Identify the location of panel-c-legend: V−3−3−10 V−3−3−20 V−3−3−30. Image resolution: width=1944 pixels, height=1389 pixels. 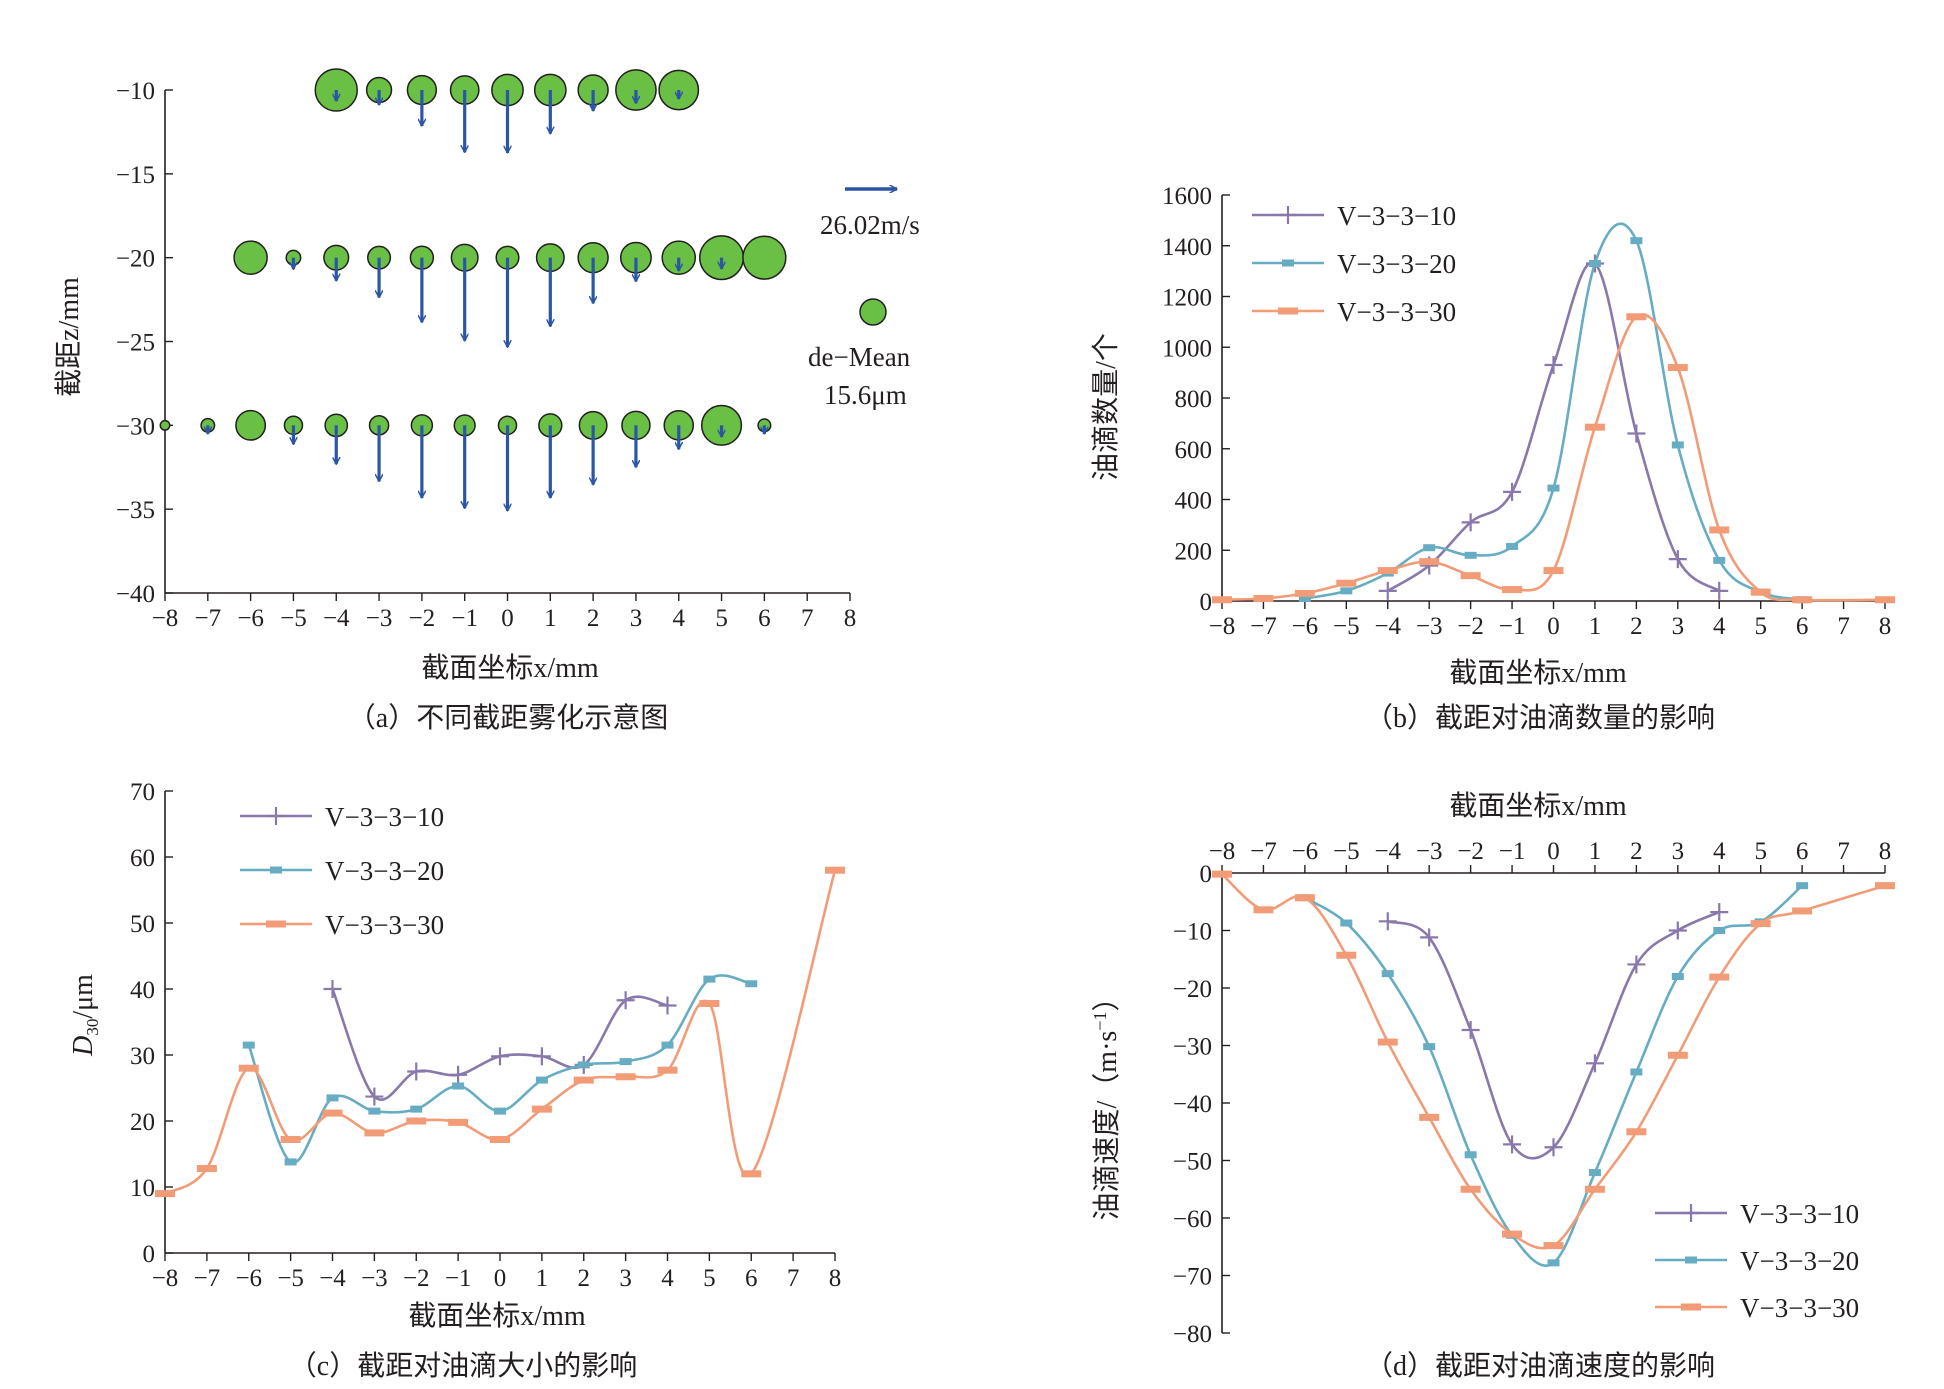
(342, 871).